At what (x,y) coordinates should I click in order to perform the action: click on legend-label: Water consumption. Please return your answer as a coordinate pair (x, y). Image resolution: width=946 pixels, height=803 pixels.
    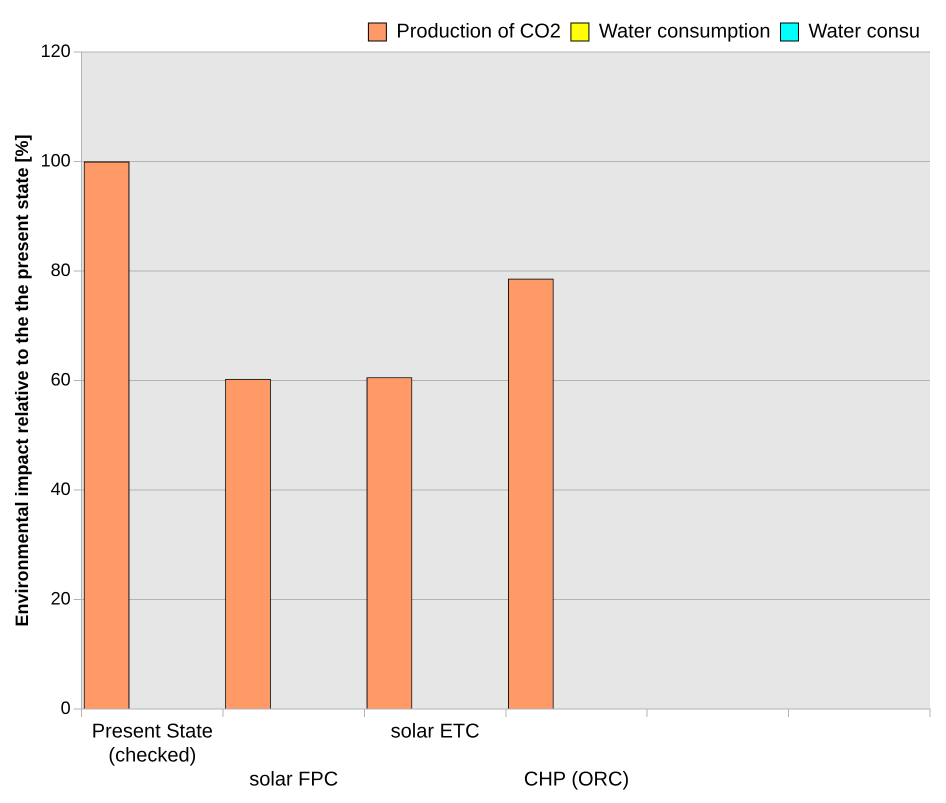
    Looking at the image, I should click on (684, 31).